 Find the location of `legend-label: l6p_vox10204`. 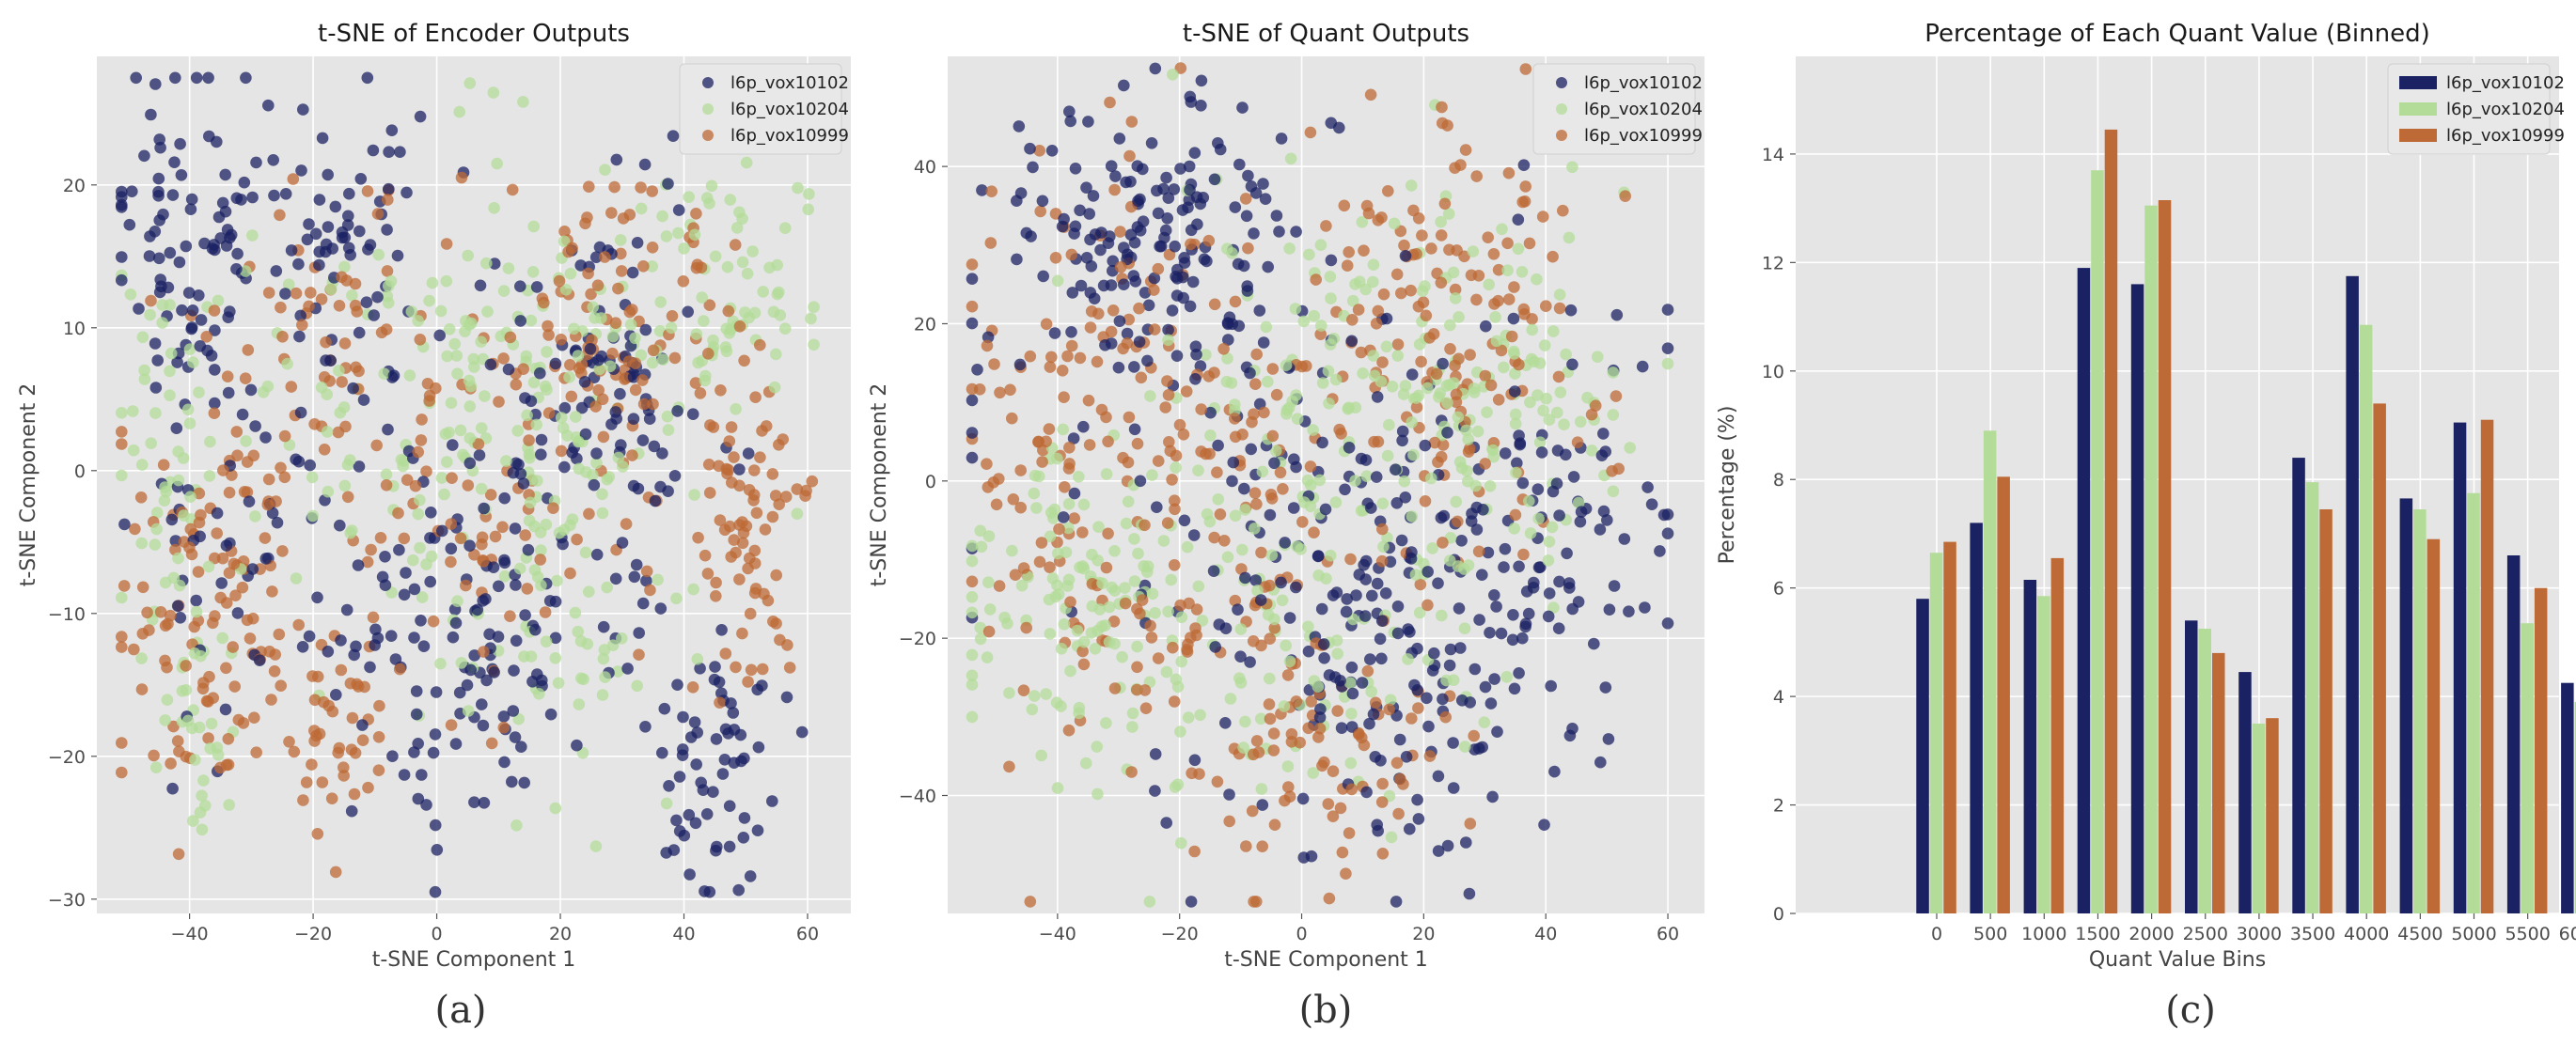

legend-label: l6p_vox10204 is located at coordinates (2505, 109).